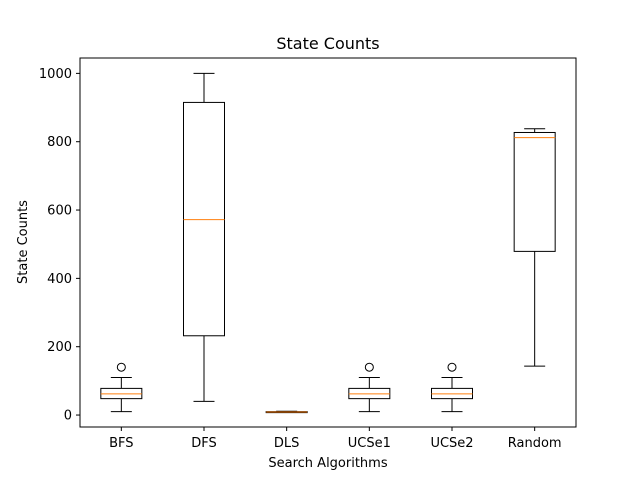 The image size is (640, 480). I want to click on box-ucse2, so click(452, 387).